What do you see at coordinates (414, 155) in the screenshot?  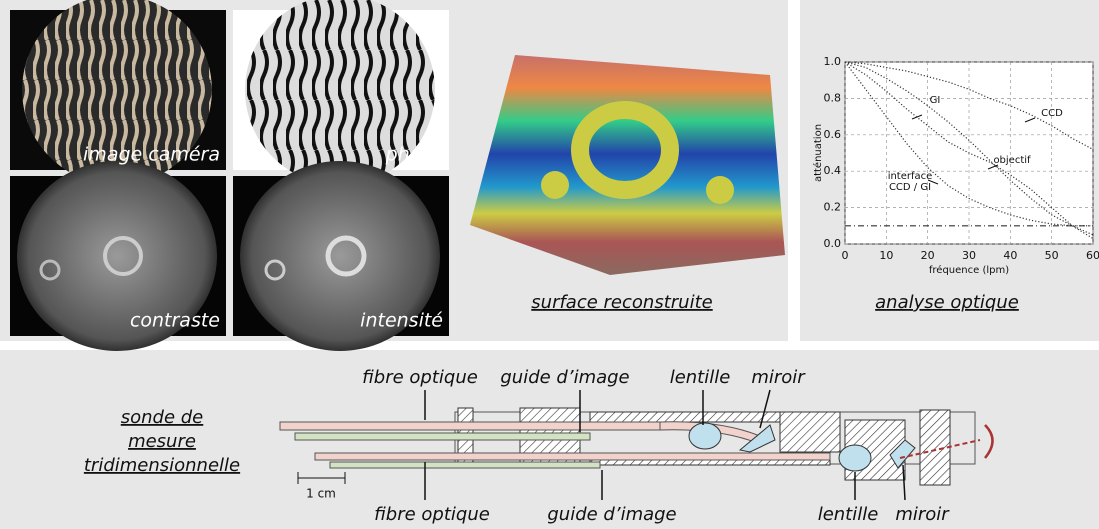 I see `image-caption: phase` at bounding box center [414, 155].